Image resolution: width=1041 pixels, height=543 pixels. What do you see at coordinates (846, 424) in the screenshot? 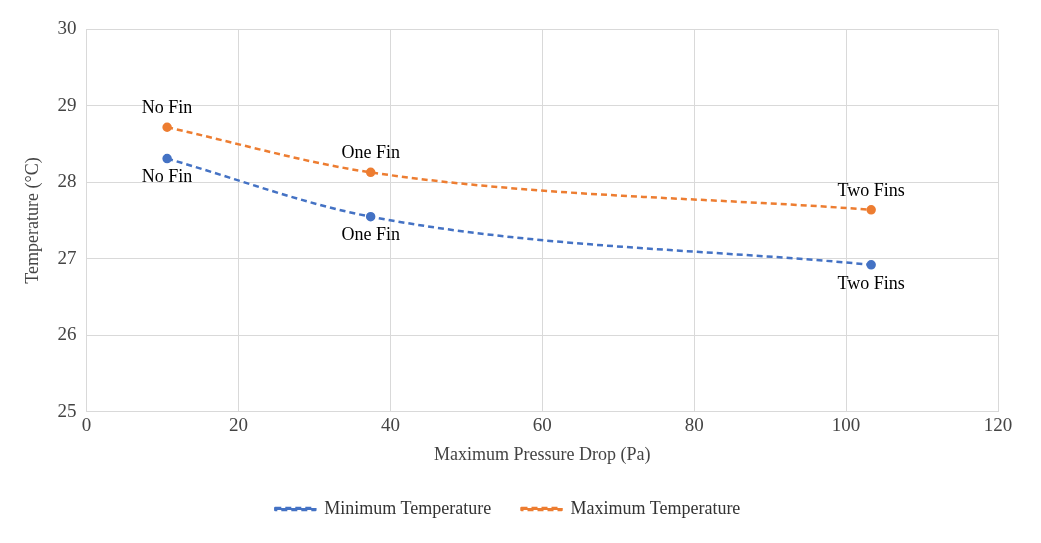
I see `x-tick-label: 100` at bounding box center [846, 424].